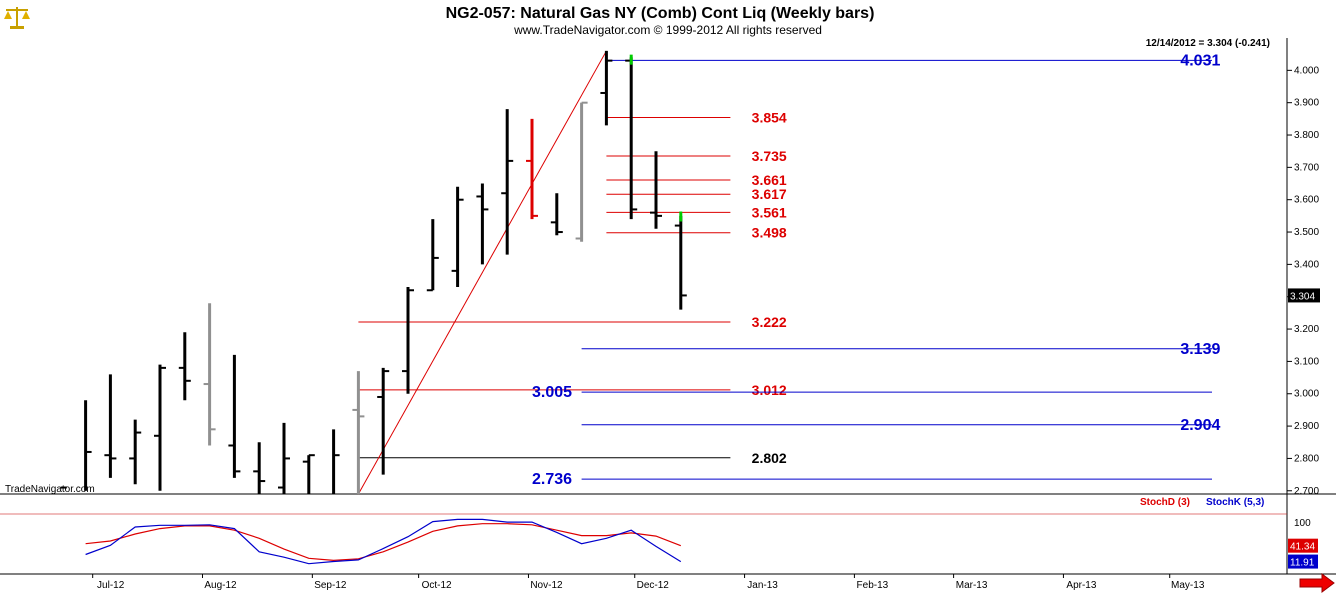 The width and height of the screenshot is (1336, 594). I want to click on level-label: 3.498, so click(769, 233).